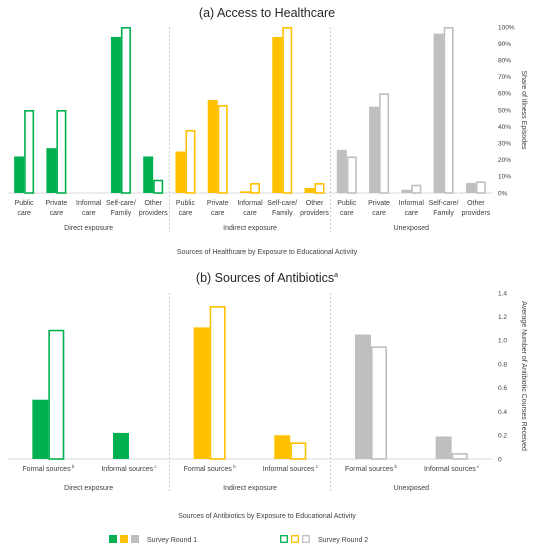 Image resolution: width=533 pixels, height=550 pixels. What do you see at coordinates (267, 13) in the screenshot?
I see `chart-a-title: (a) Access to Healthcare` at bounding box center [267, 13].